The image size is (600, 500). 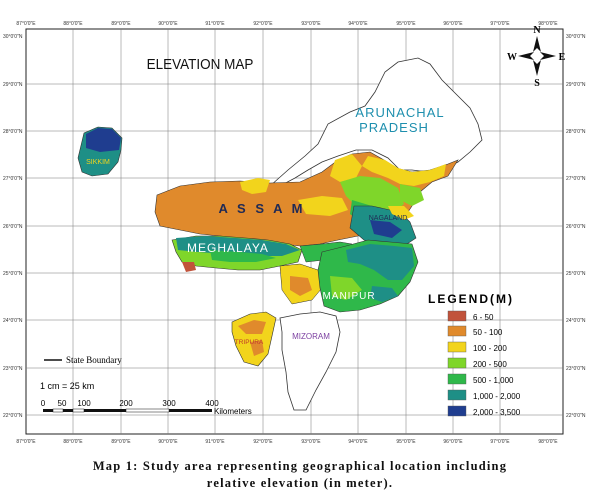 What do you see at coordinates (200, 64) in the screenshot?
I see `map-title: ELEVATION MAP` at bounding box center [200, 64].